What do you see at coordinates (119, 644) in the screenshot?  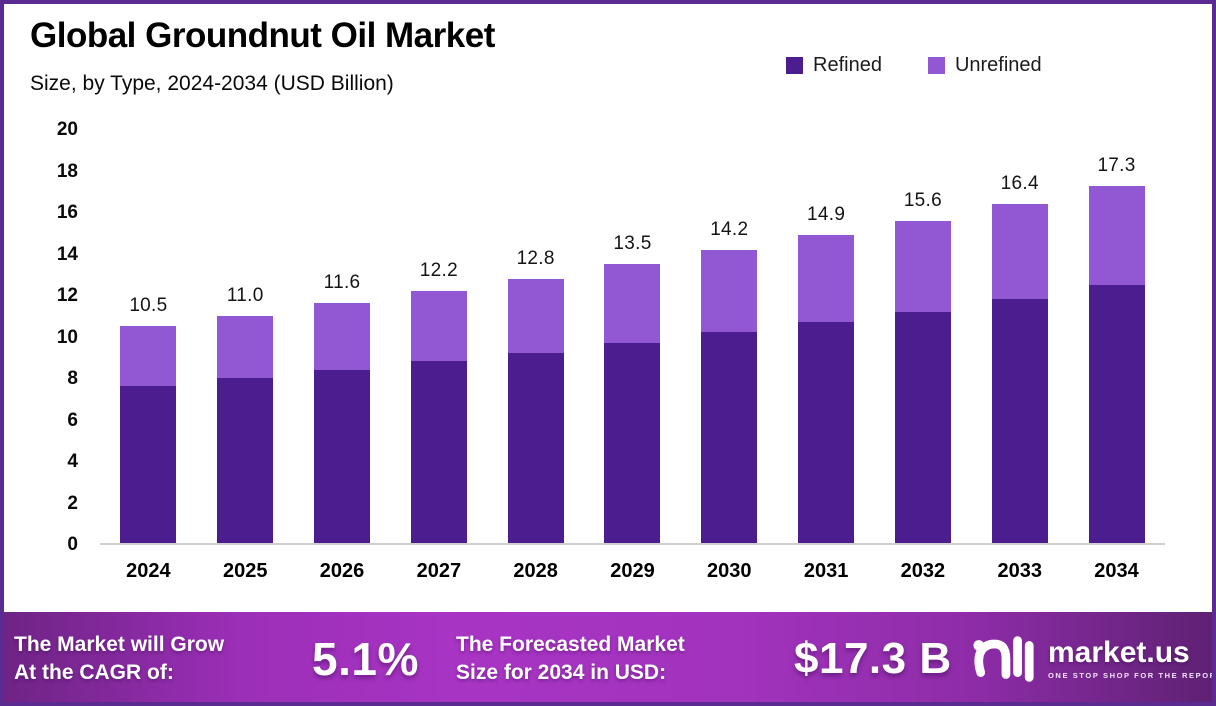 I see `cagr-label-line1: The Market will Grow` at bounding box center [119, 644].